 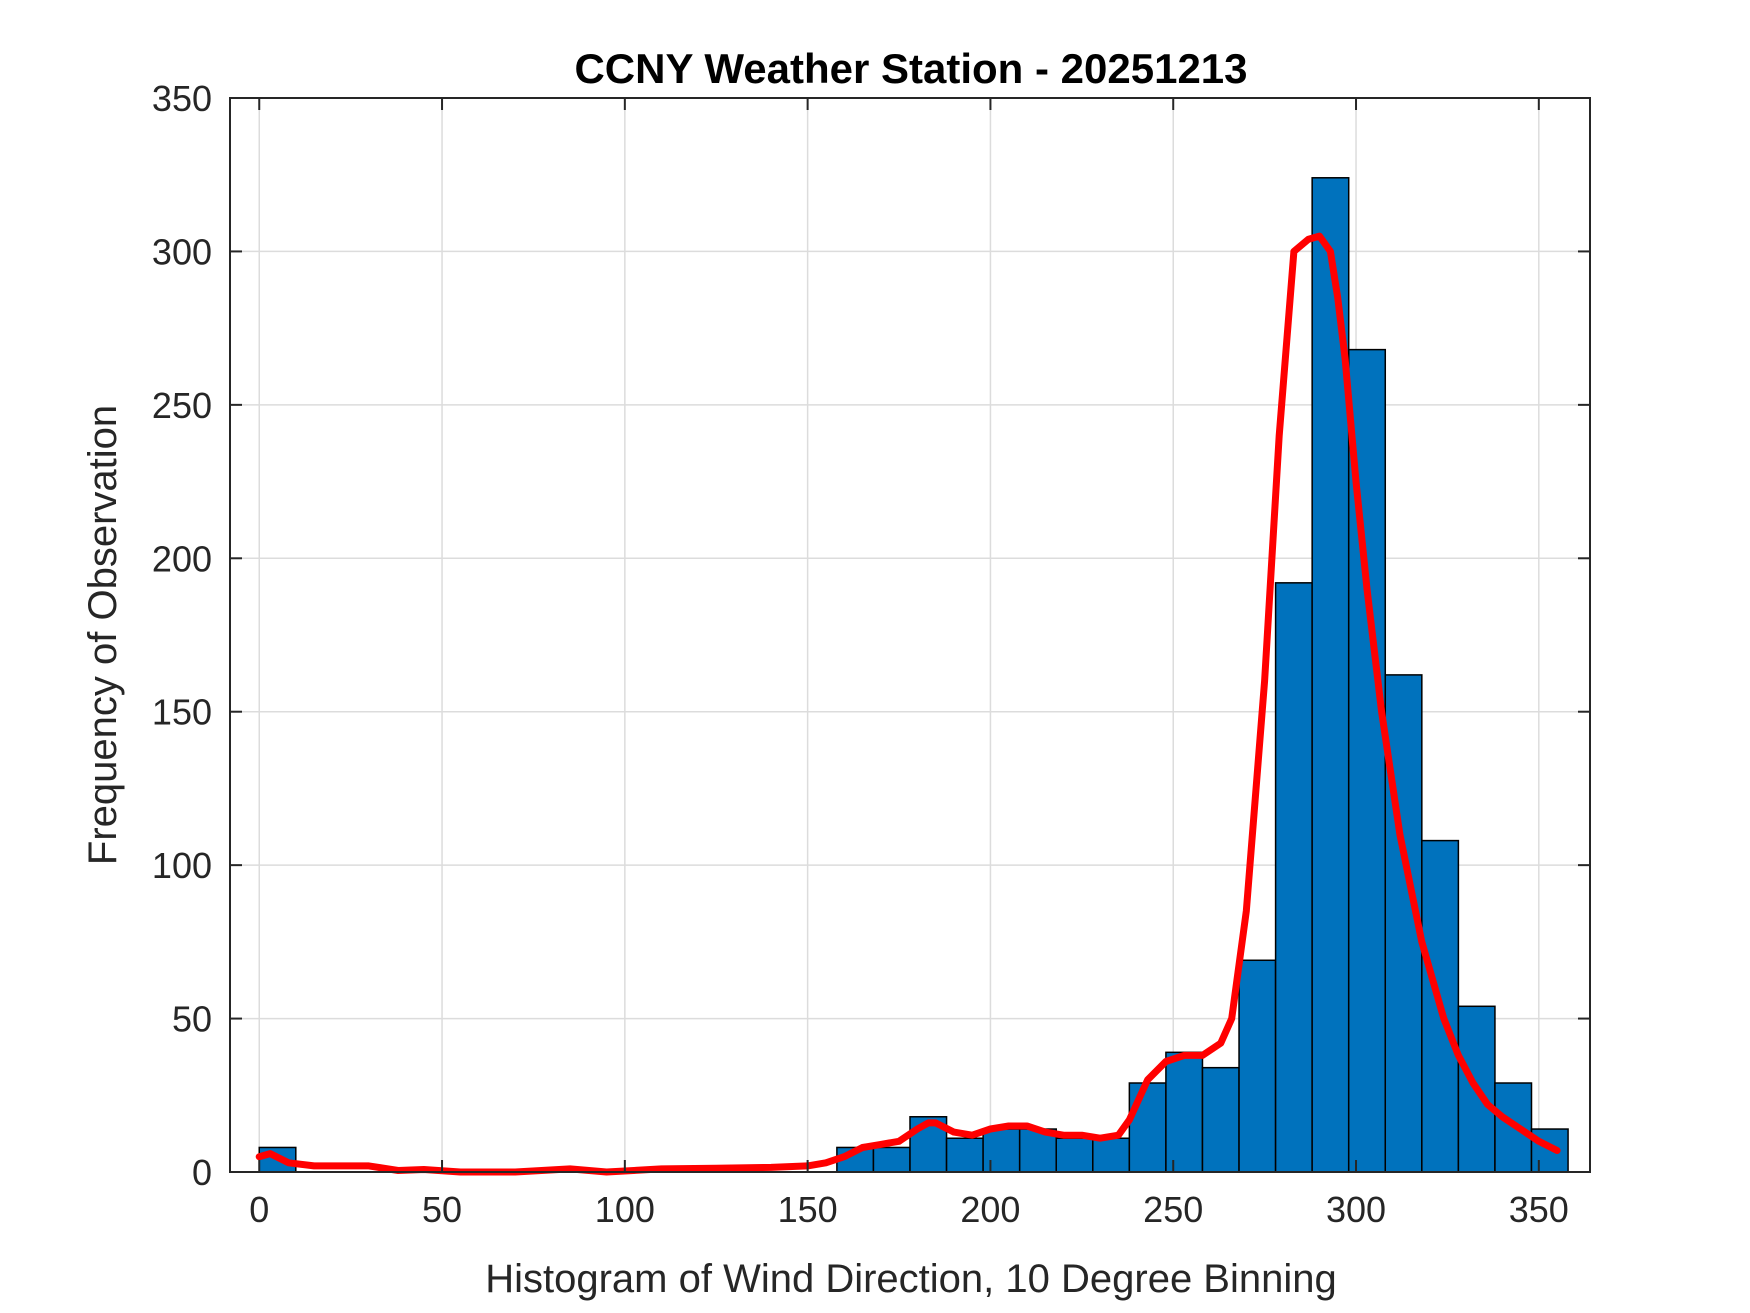 I want to click on y-tick-label: 200, so click(x=182, y=558).